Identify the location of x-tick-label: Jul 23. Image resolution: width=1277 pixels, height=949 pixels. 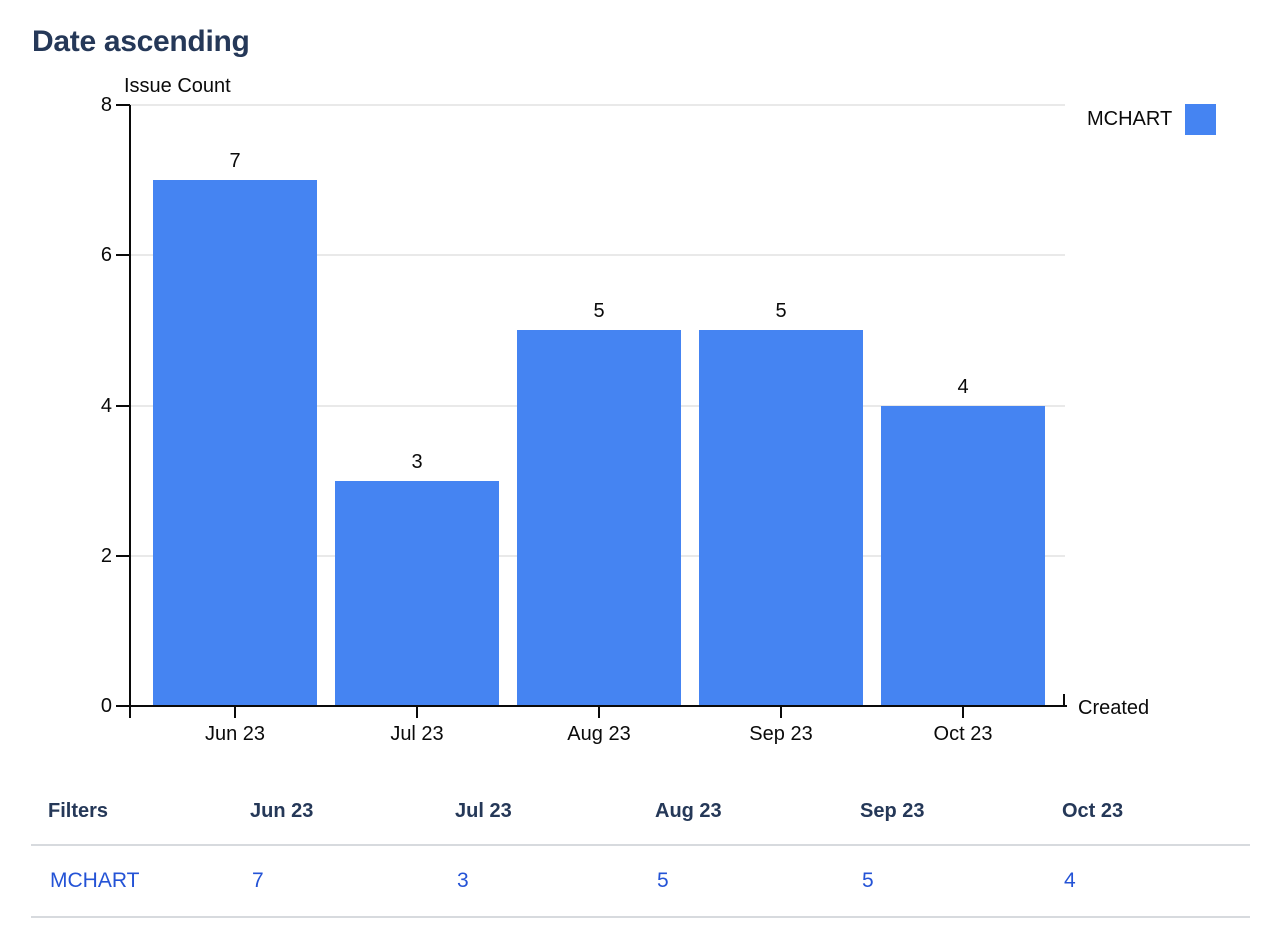
(417, 734).